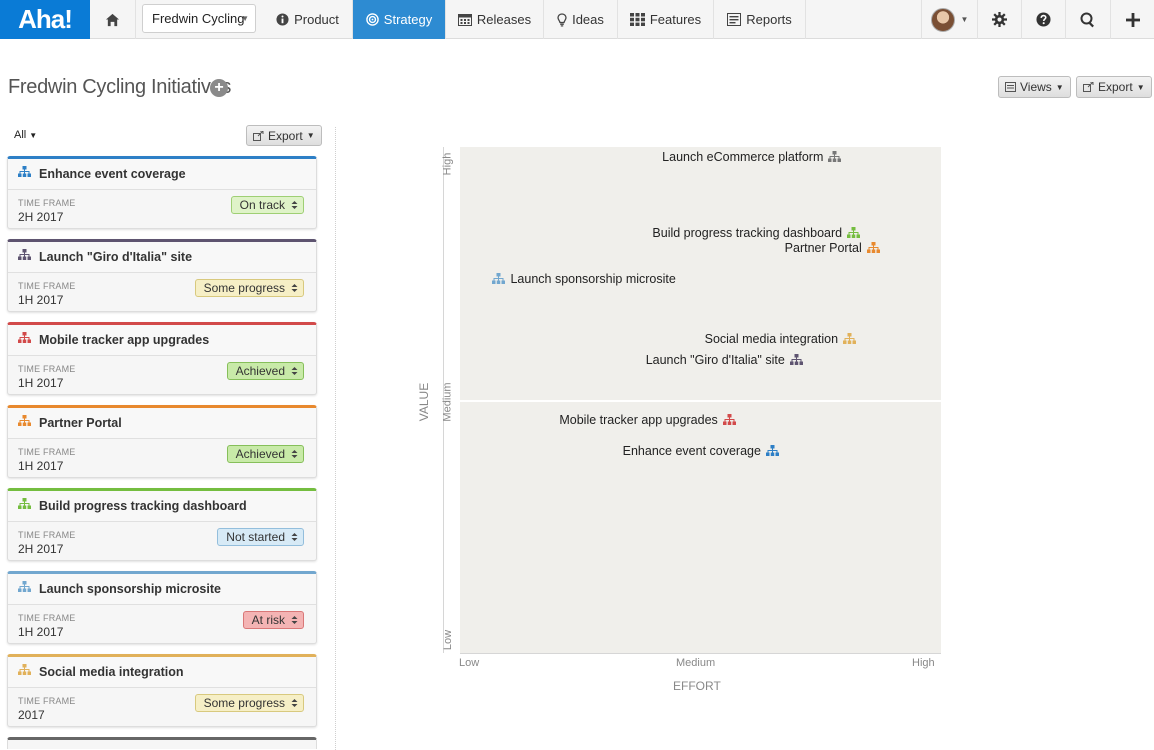  I want to click on updown-icon, so click(294, 454).